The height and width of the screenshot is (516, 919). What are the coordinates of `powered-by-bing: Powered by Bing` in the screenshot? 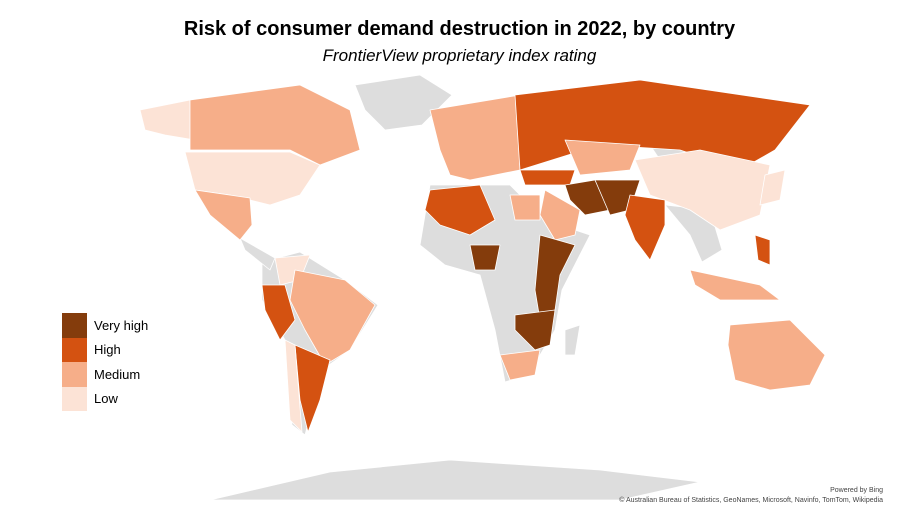 It's located at (856, 490).